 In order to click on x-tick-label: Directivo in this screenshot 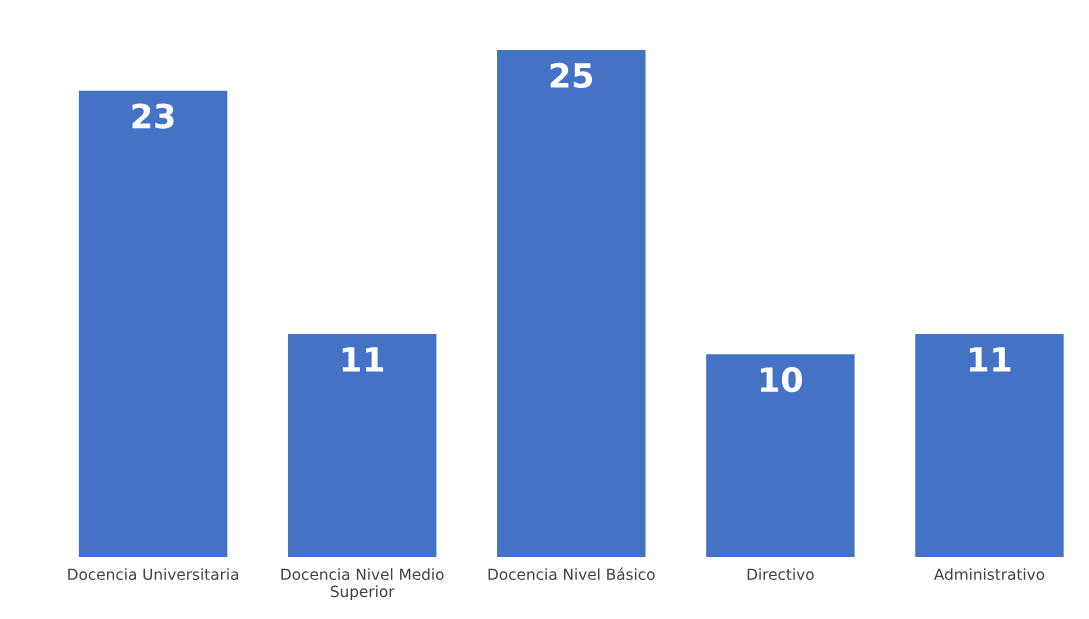, I will do `click(780, 574)`.